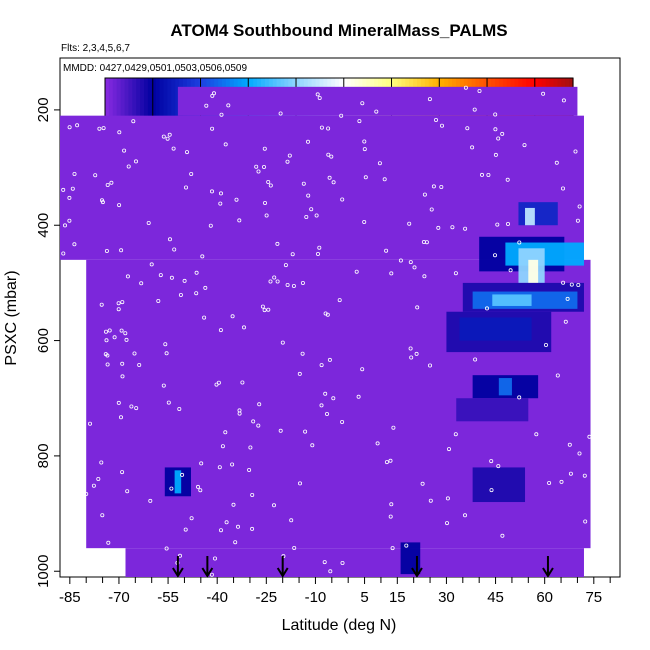  I want to click on y-axis-label: PSXC (mbar), so click(11, 317).